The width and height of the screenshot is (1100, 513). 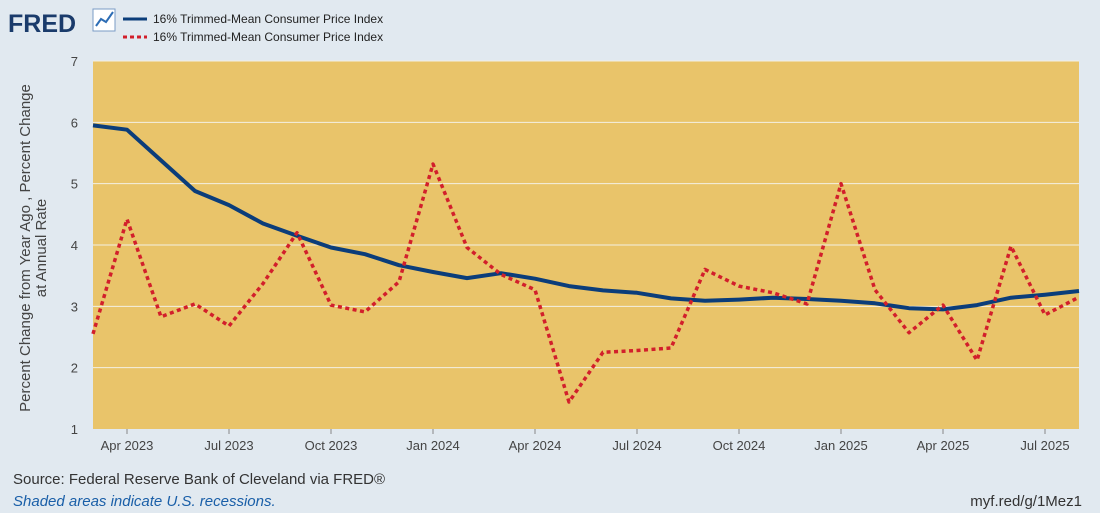 I want to click on x-tick-label: Apr 2025, so click(x=943, y=445).